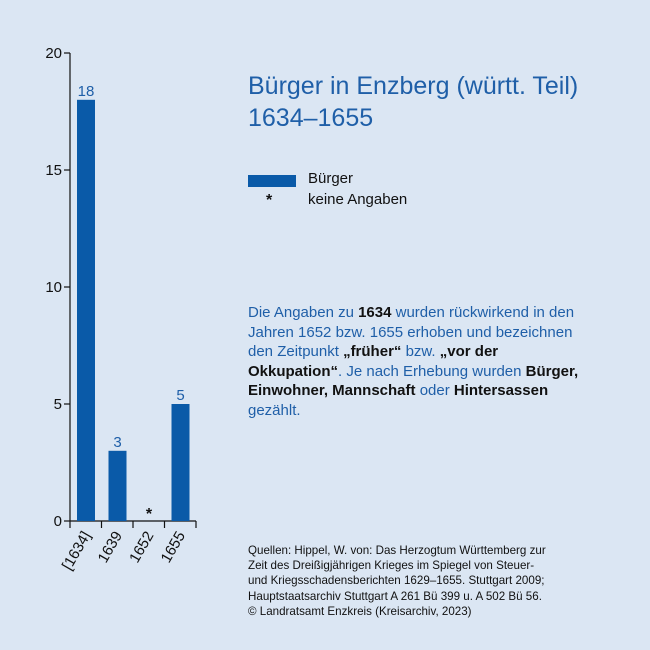 The width and height of the screenshot is (650, 650). I want to click on legend-bar-swatch, so click(272, 181).